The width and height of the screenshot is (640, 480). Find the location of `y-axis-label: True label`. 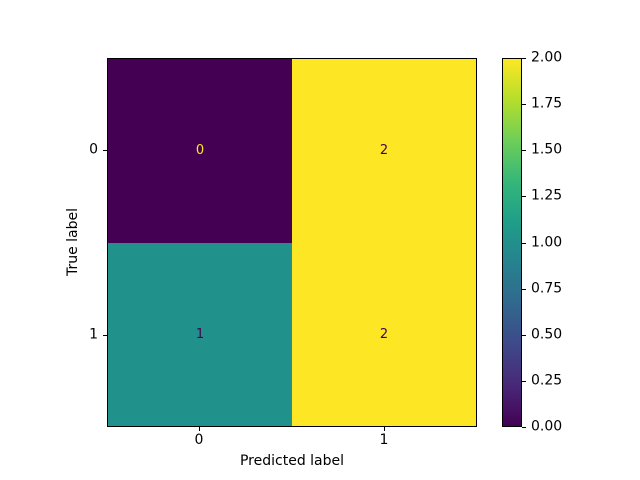

y-axis-label: True label is located at coordinates (73, 242).